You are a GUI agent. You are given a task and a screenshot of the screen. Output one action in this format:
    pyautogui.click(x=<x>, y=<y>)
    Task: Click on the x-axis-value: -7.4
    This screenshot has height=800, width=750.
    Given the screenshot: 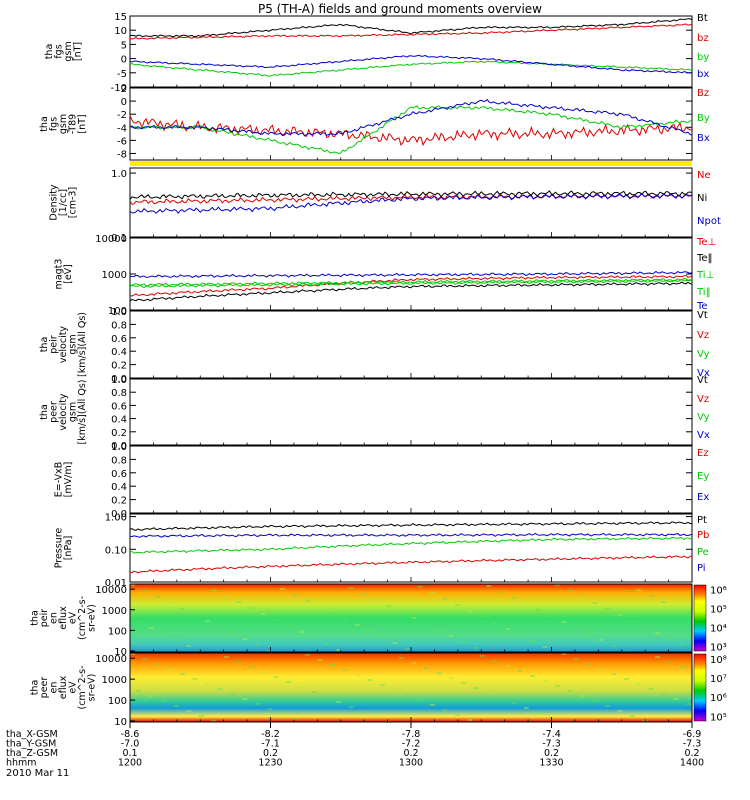 What is the action you would take?
    pyautogui.click(x=551, y=734)
    